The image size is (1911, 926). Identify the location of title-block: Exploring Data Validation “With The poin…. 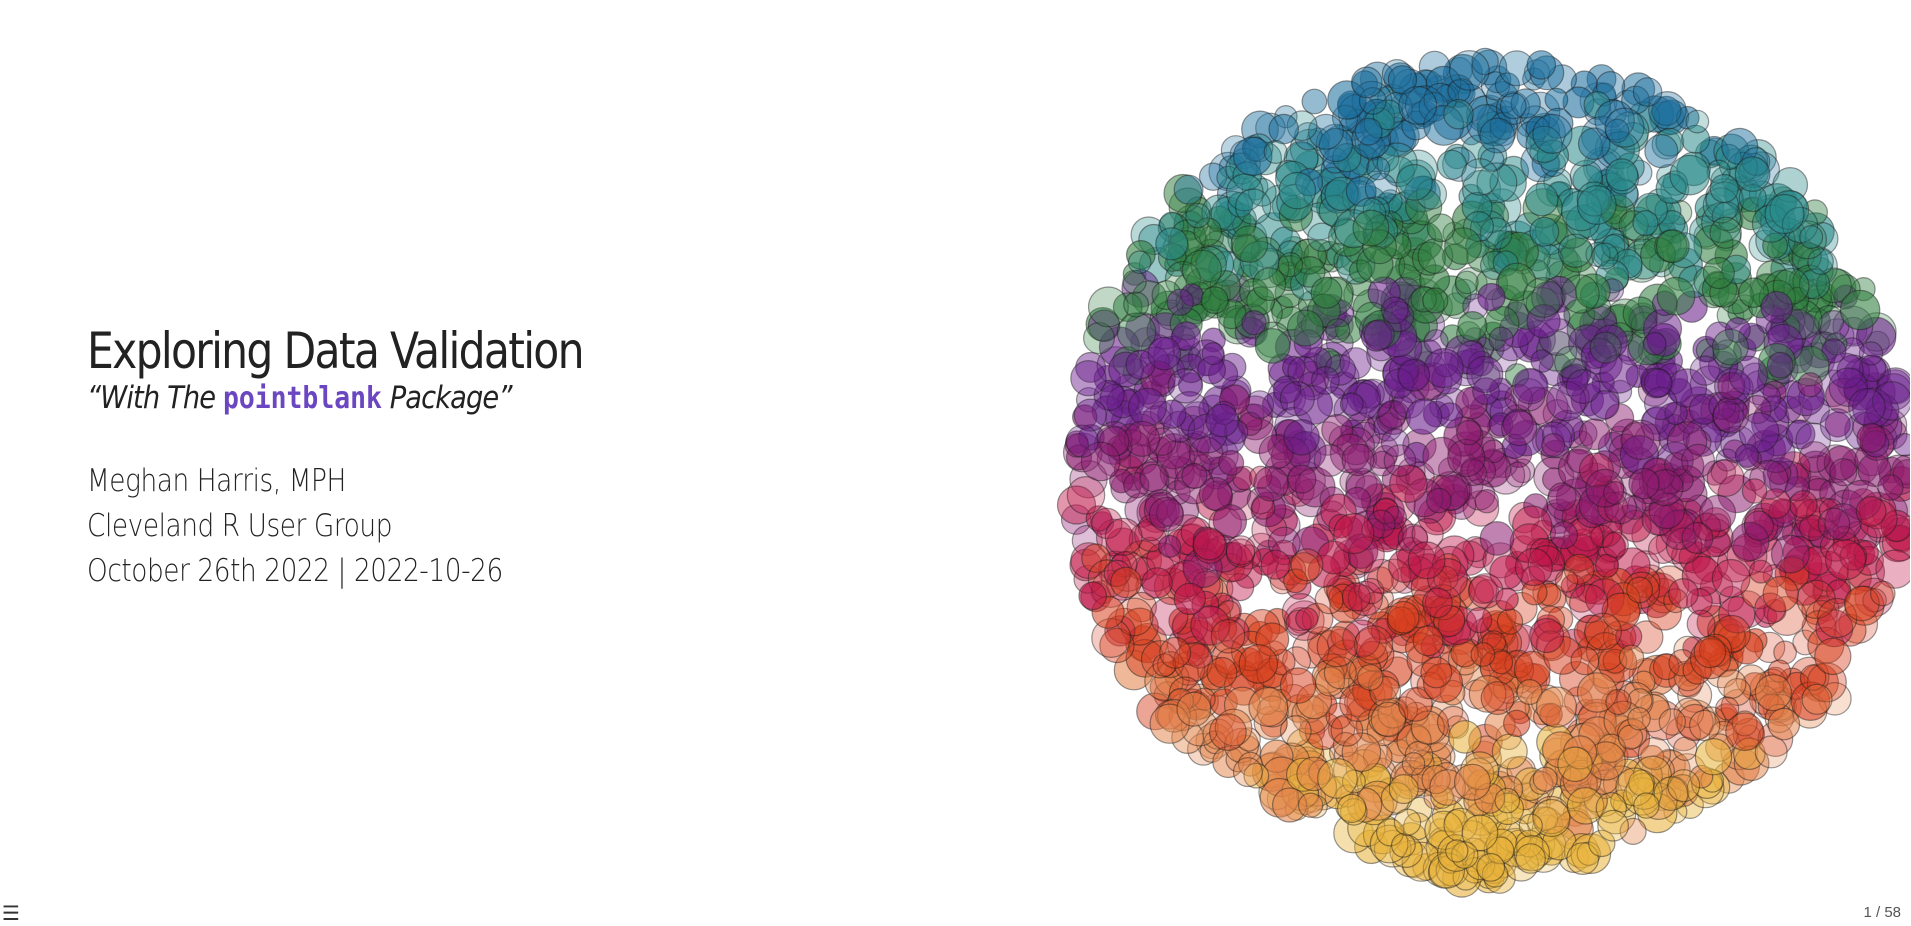
(378, 459).